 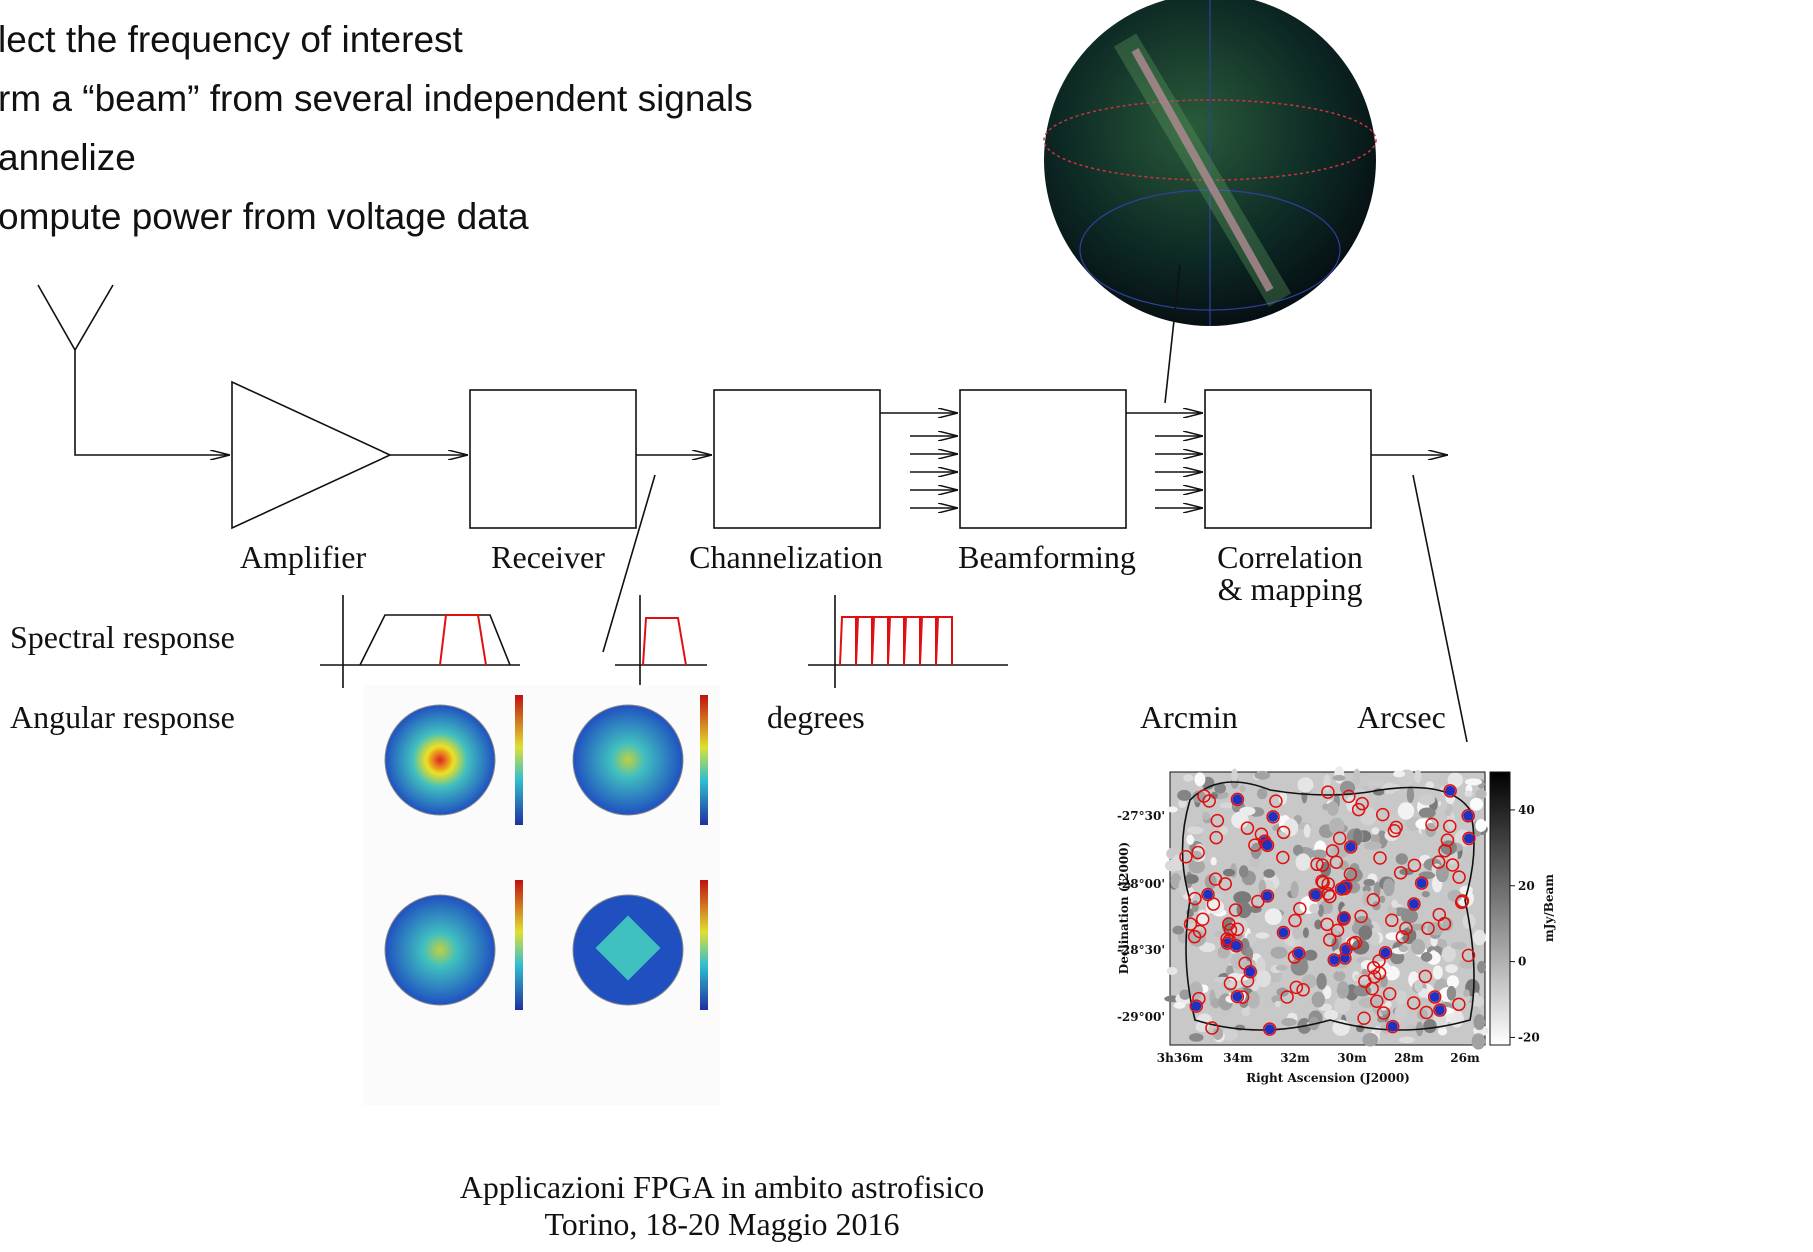 I want to click on block-label: & mapping, so click(x=1290, y=589).